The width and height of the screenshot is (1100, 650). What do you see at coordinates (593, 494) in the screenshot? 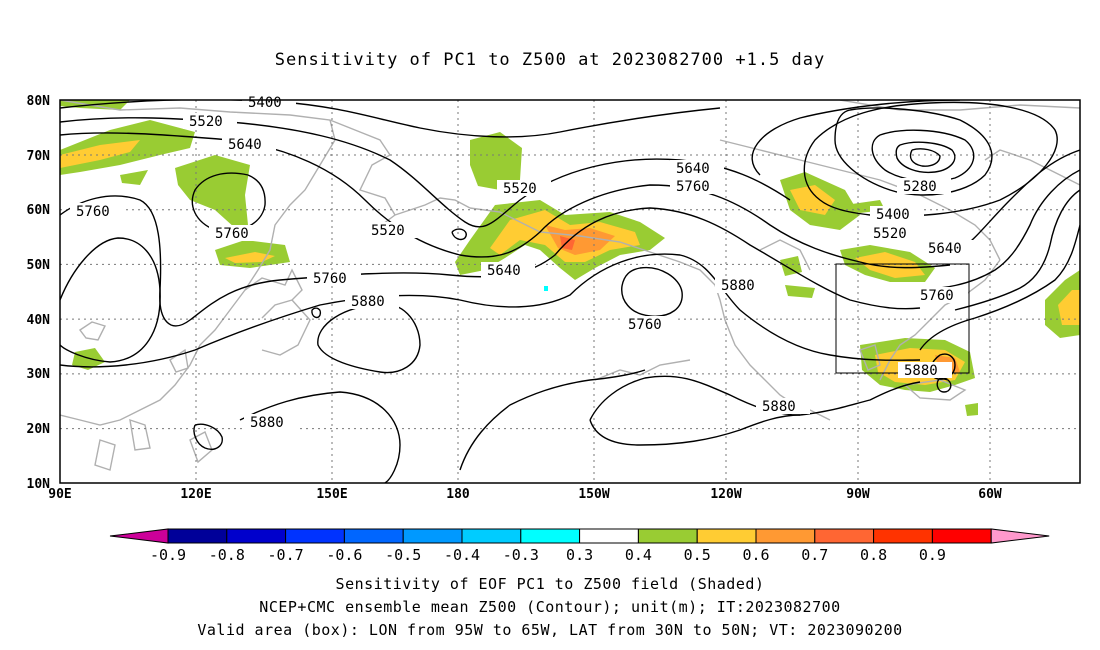
I see `lon-label: 150W` at bounding box center [593, 494].